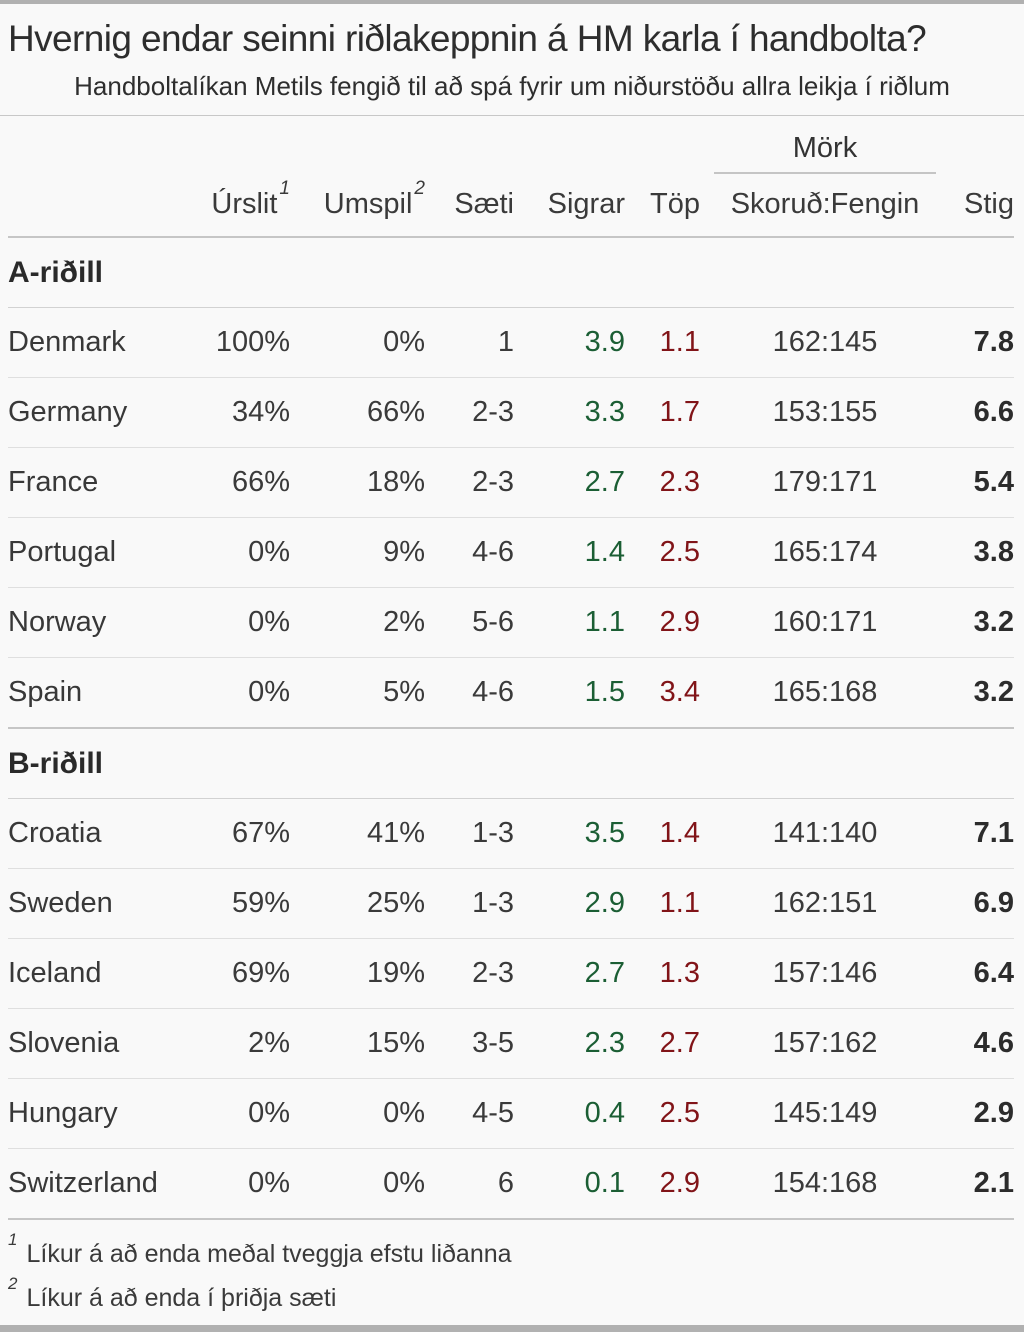 The width and height of the screenshot is (1024, 1332). What do you see at coordinates (825, 1043) in the screenshot?
I see `mork-cell: 157:162` at bounding box center [825, 1043].